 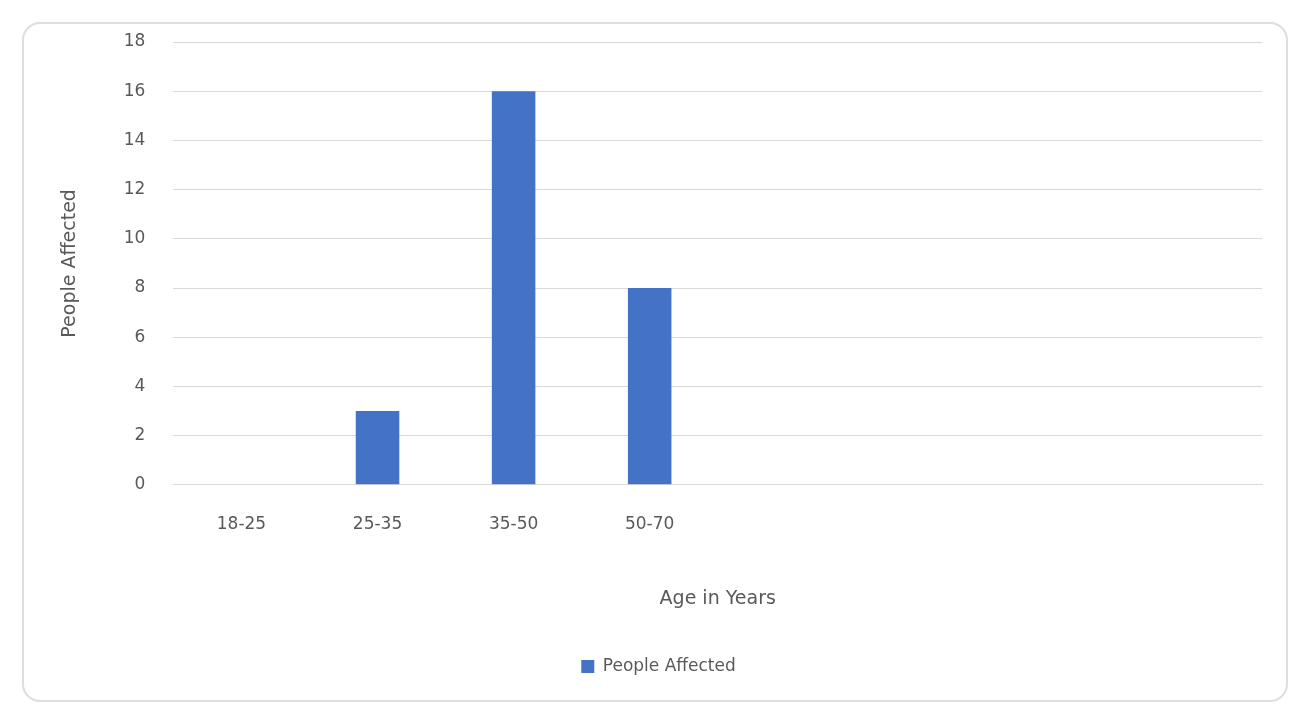 What do you see at coordinates (134, 188) in the screenshot?
I see `y-tick-label: 12` at bounding box center [134, 188].